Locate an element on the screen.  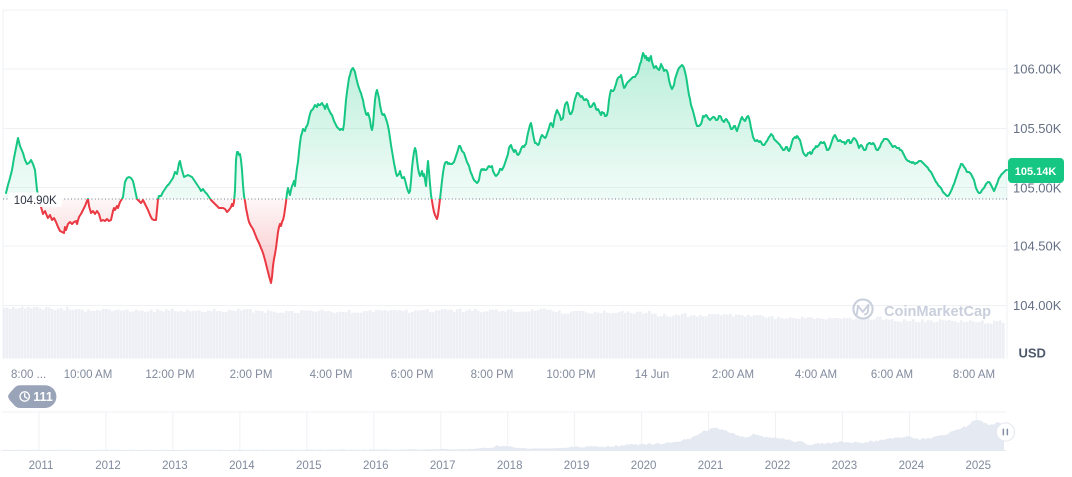
svg-text: 2:00 AM is located at coordinates (733, 375).